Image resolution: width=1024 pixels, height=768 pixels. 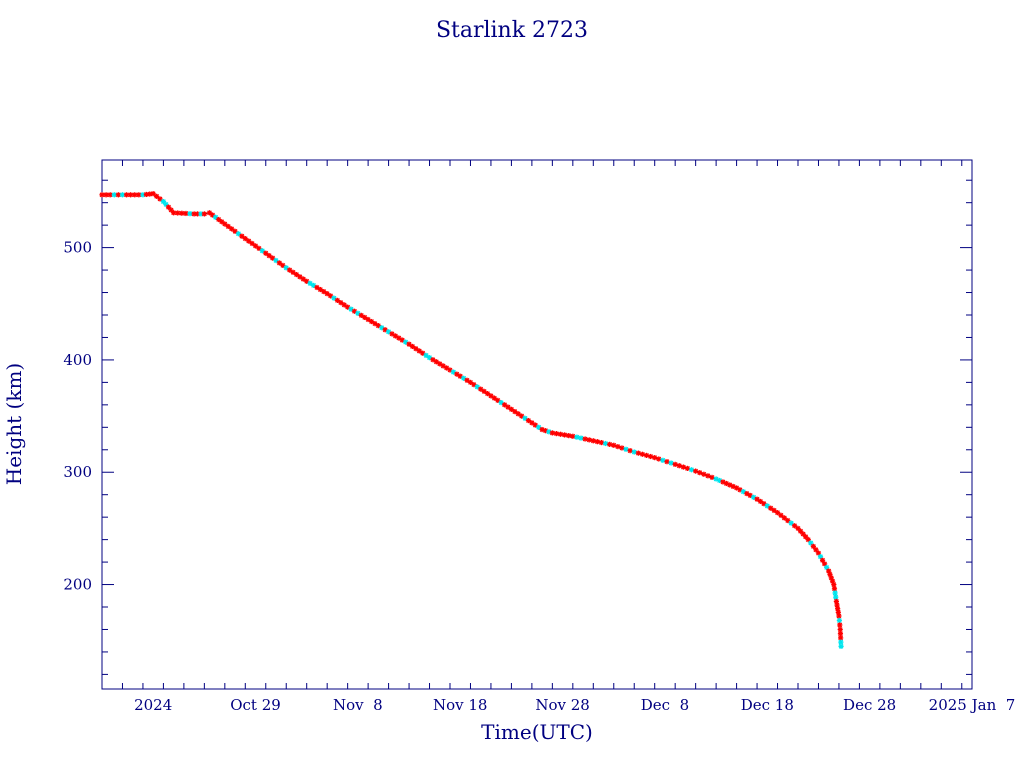 What do you see at coordinates (562, 705) in the screenshot?
I see `x-tick-label: Nov 28` at bounding box center [562, 705].